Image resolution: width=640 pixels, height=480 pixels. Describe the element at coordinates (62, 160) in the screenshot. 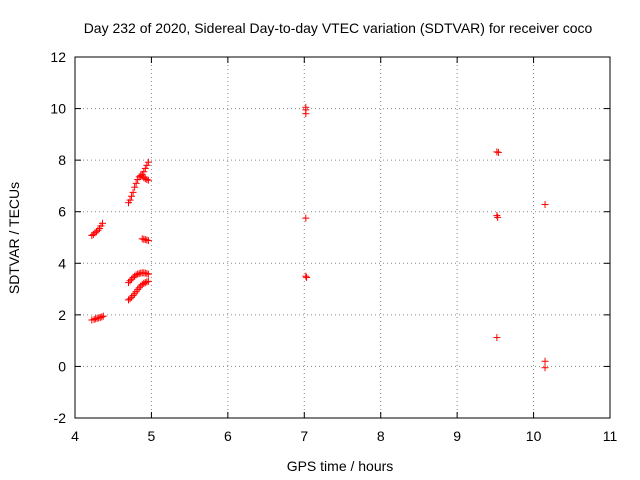

I see `y-tick-label: 8` at that location.